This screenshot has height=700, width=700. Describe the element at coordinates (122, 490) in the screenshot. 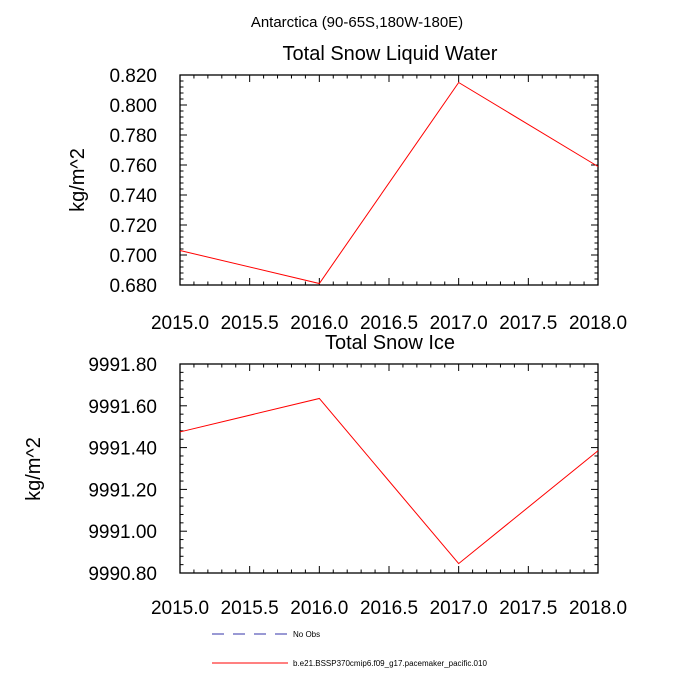

I see `y-tick-label: 9991.20` at that location.